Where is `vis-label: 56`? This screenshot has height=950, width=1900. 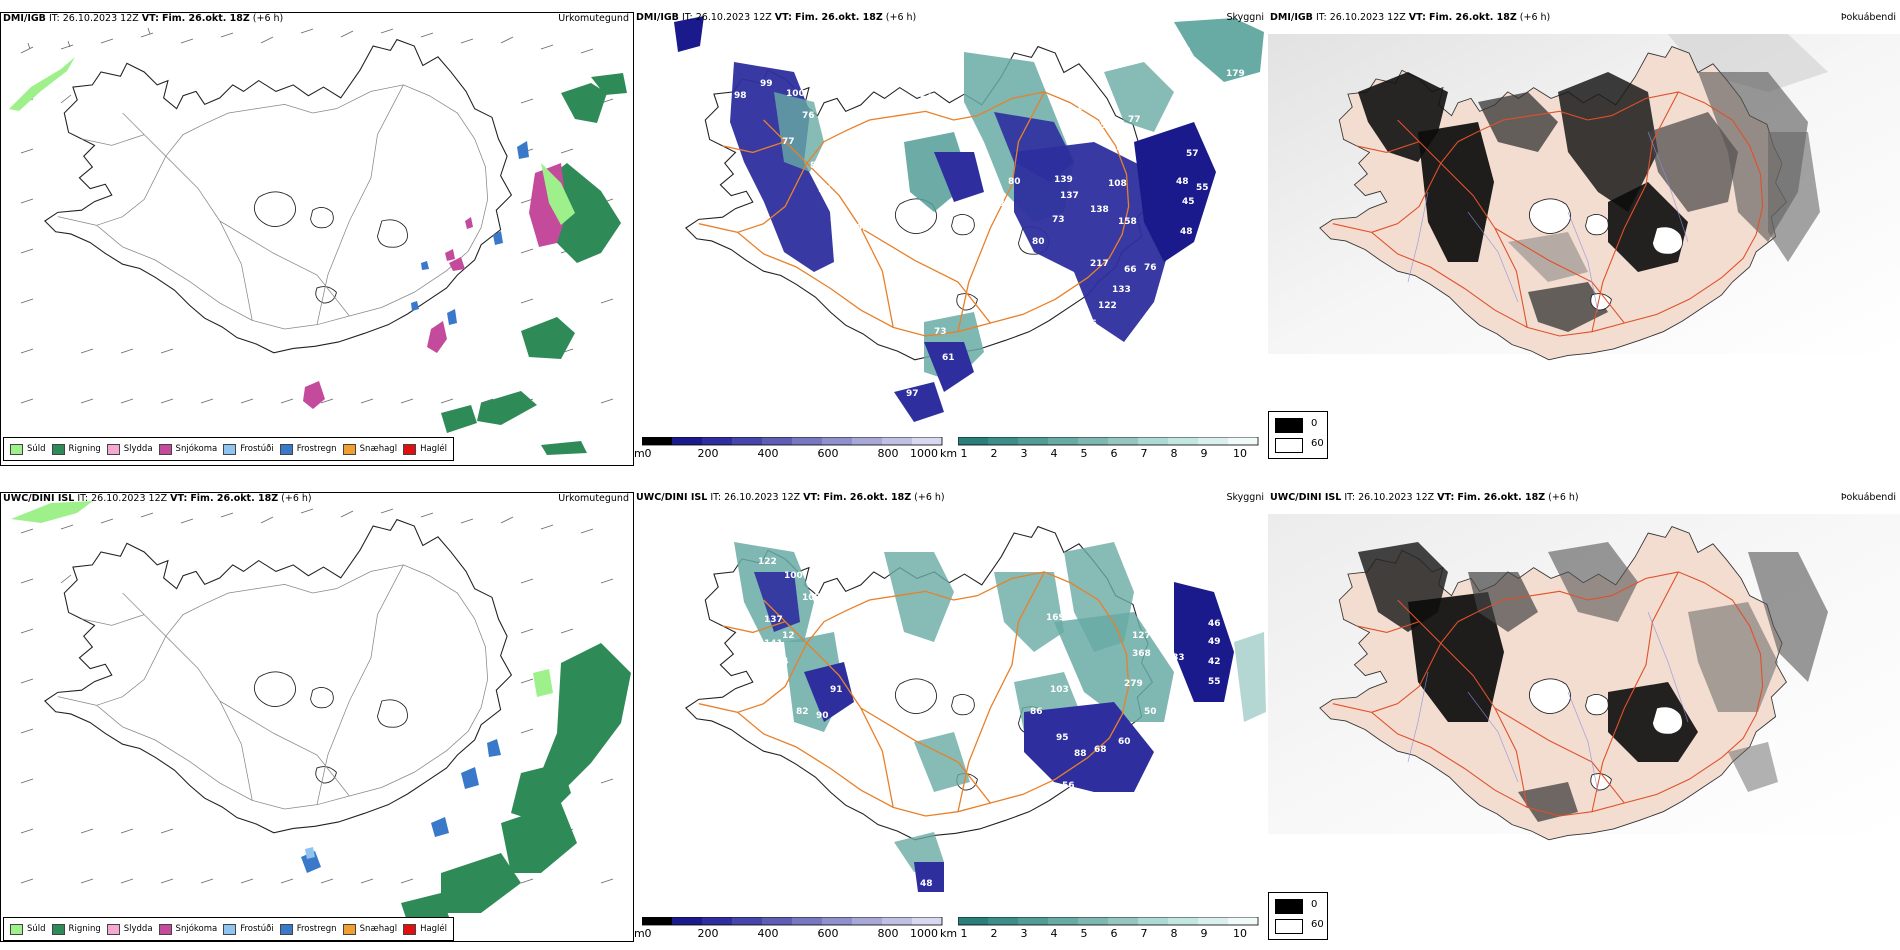
vis-label: 56 is located at coordinates (1068, 786).